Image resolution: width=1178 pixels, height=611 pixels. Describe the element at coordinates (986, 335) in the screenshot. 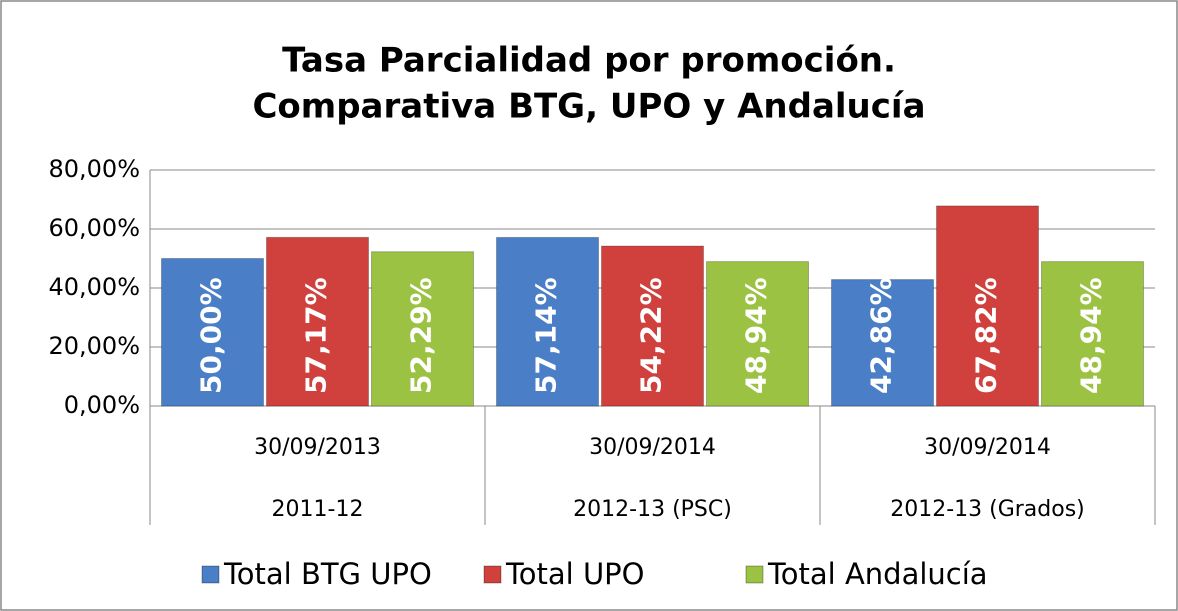

I see `data-label: 67,82%` at that location.